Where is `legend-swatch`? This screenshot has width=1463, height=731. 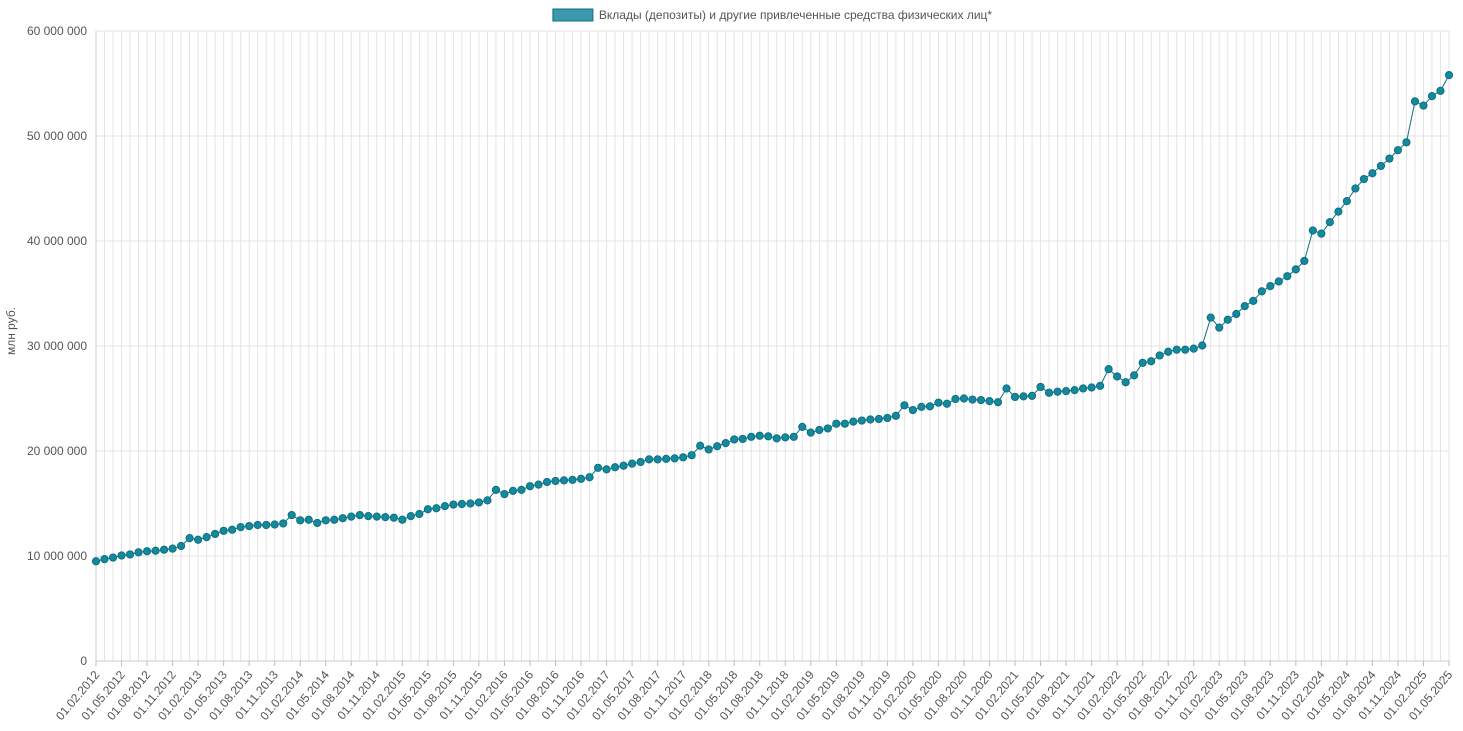
legend-swatch is located at coordinates (573, 15).